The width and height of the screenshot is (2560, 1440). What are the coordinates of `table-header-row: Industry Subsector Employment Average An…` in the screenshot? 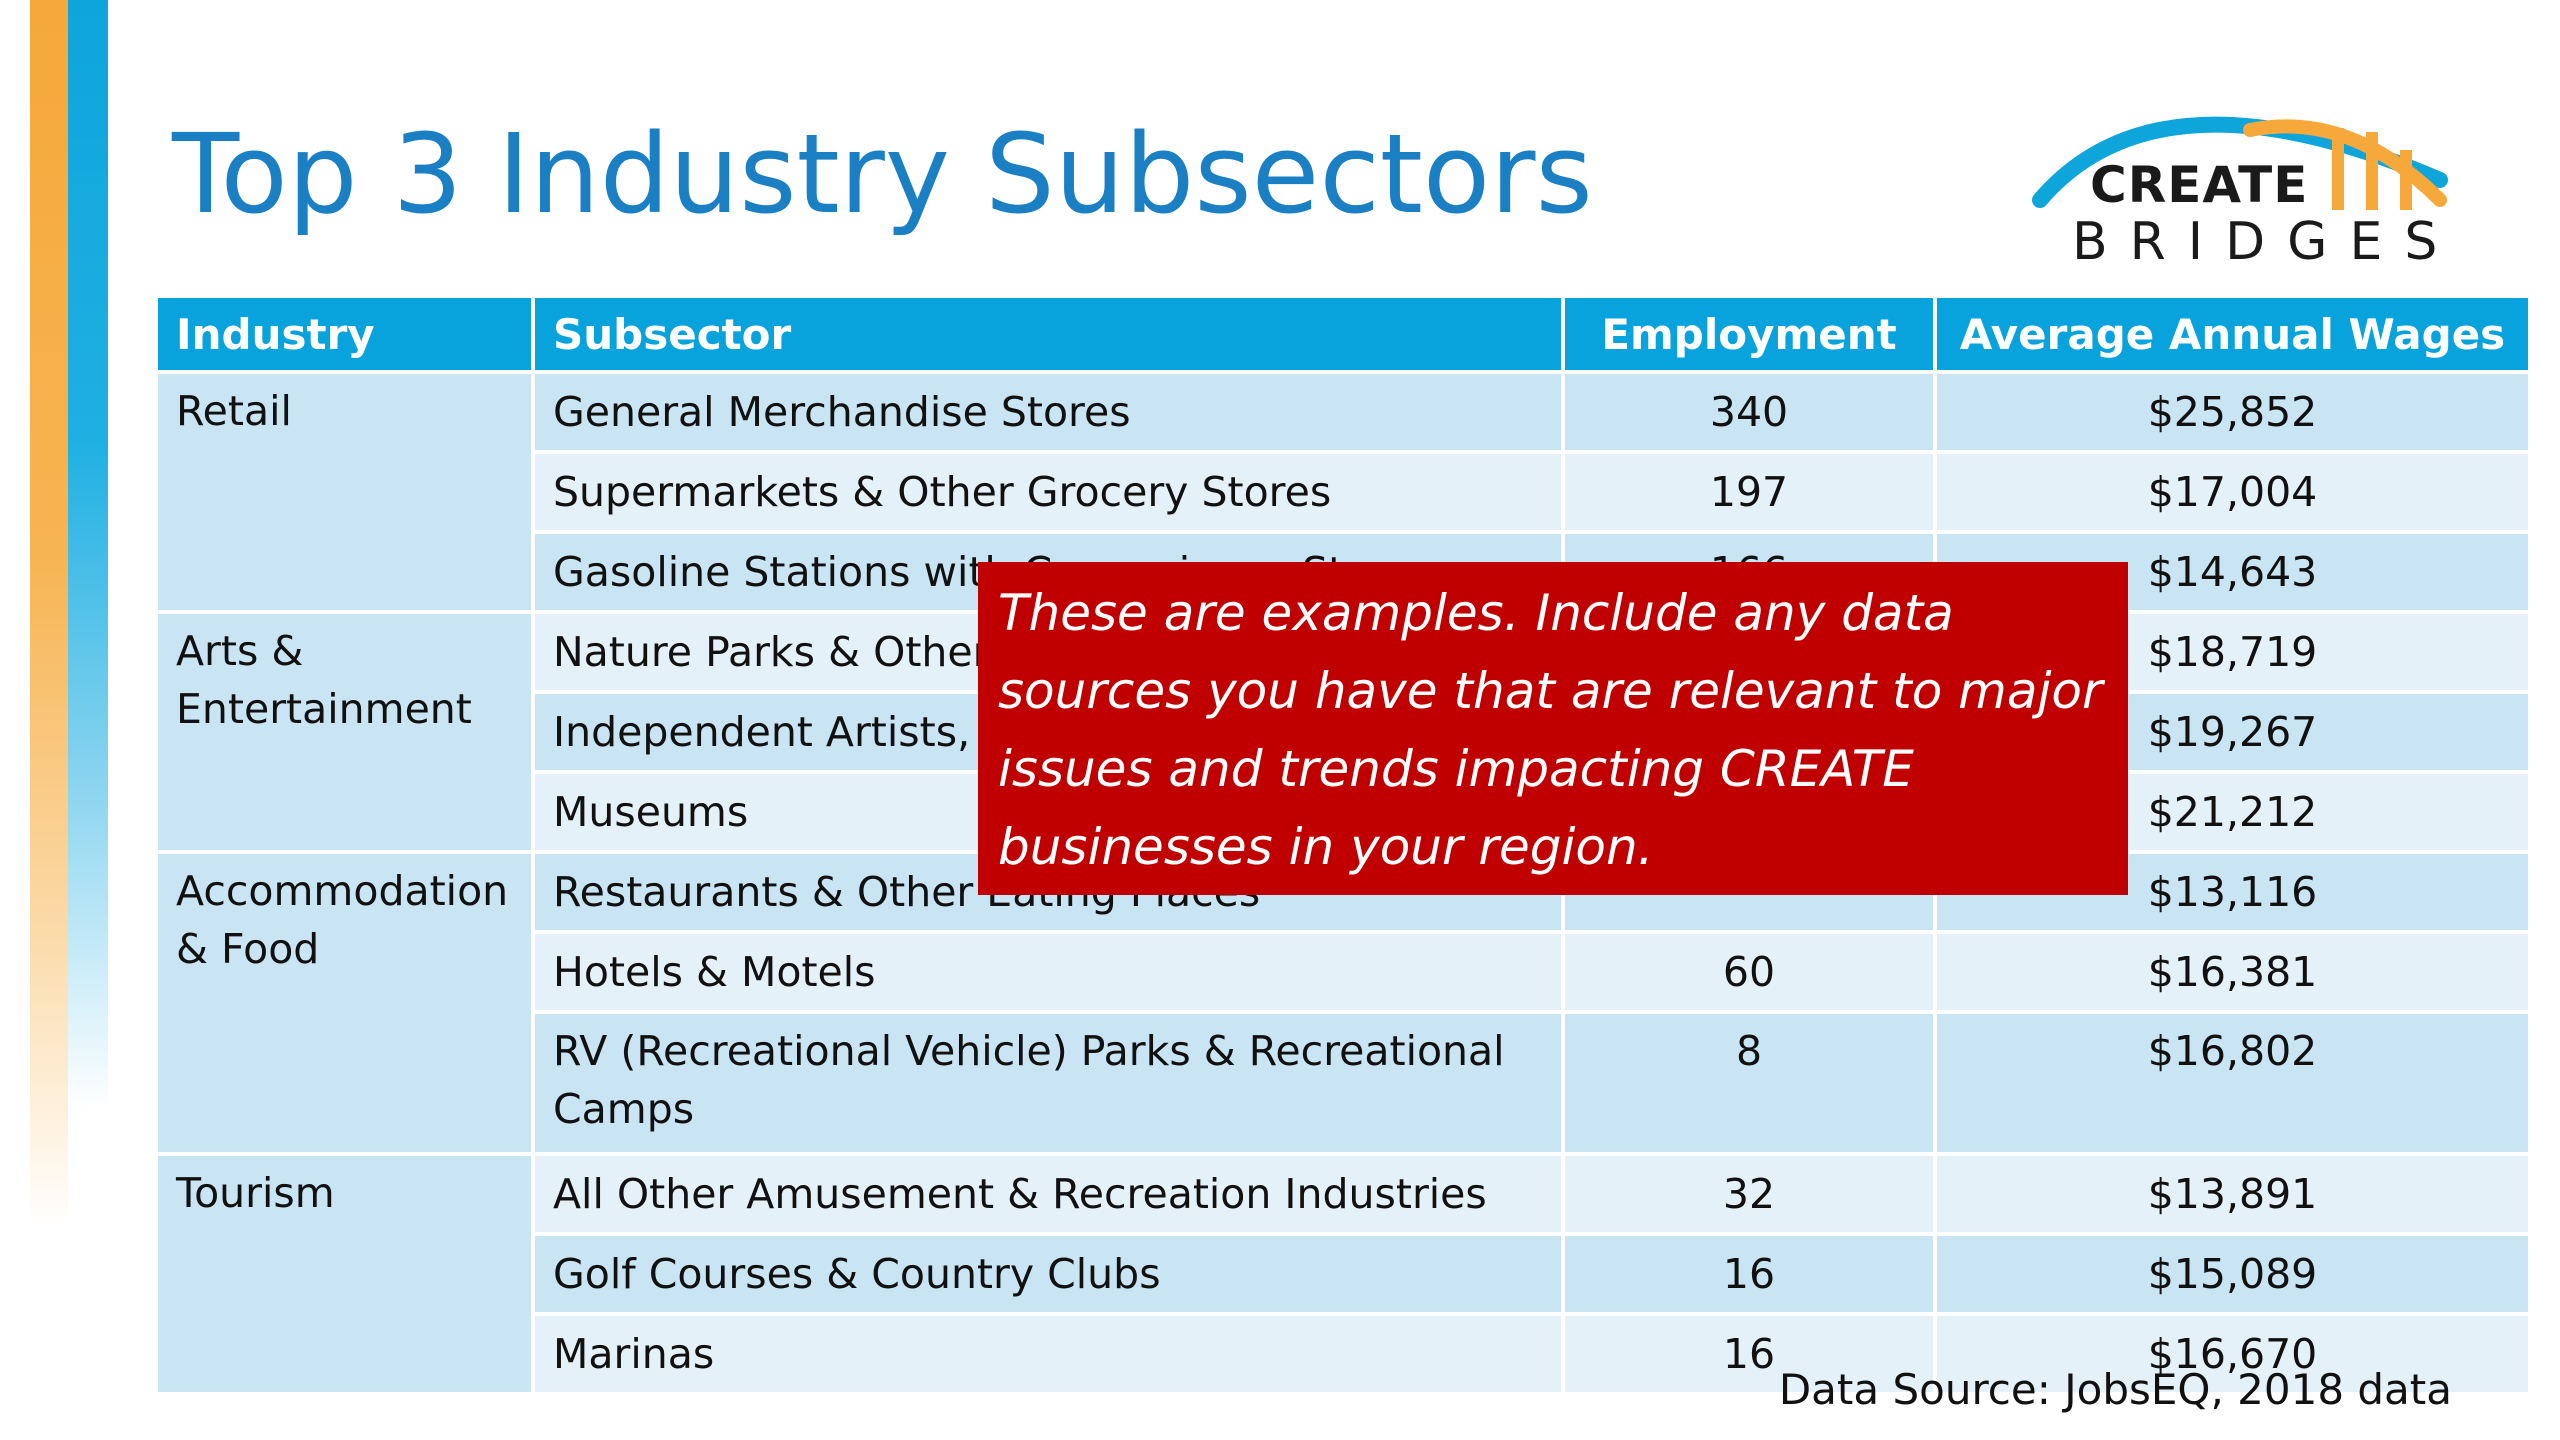 It's located at (1343, 335).